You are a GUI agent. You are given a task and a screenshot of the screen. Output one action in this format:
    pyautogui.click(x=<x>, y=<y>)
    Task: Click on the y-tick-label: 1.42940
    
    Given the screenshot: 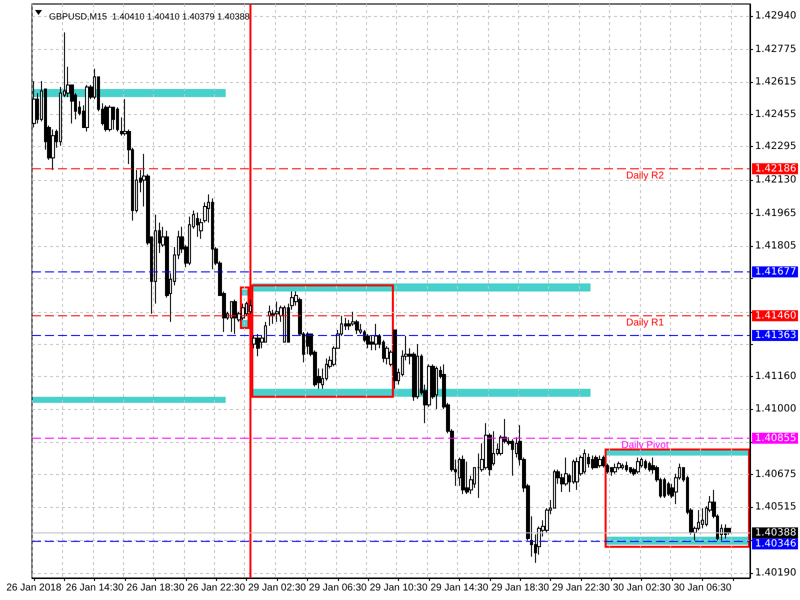 What is the action you would take?
    pyautogui.click(x=775, y=16)
    